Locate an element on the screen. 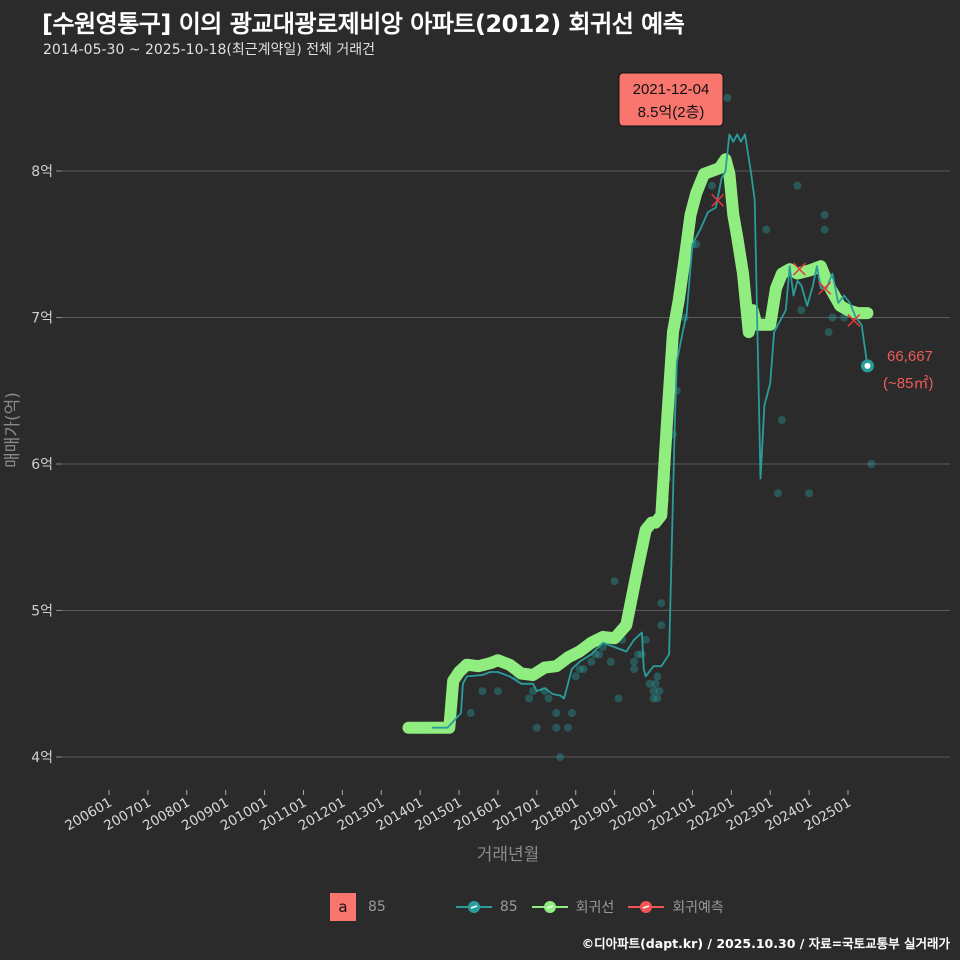  legend-item-prediction: 회귀예측 is located at coordinates (676, 907).